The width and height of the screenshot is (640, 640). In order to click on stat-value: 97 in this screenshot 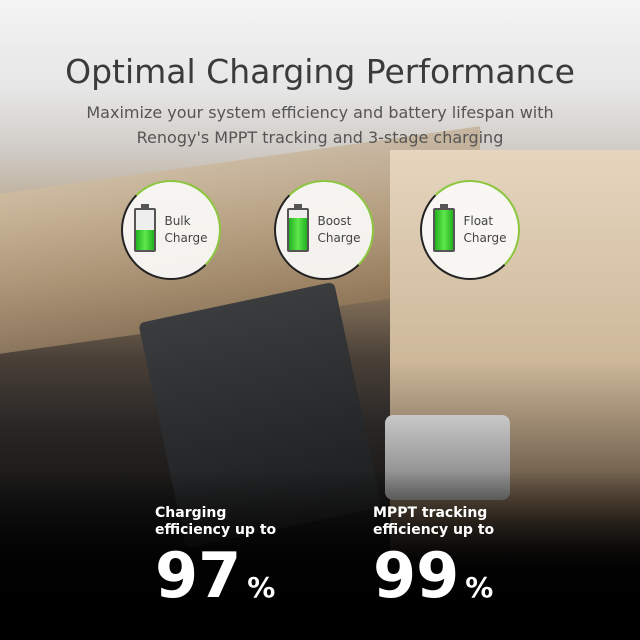, I will do `click(198, 575)`.